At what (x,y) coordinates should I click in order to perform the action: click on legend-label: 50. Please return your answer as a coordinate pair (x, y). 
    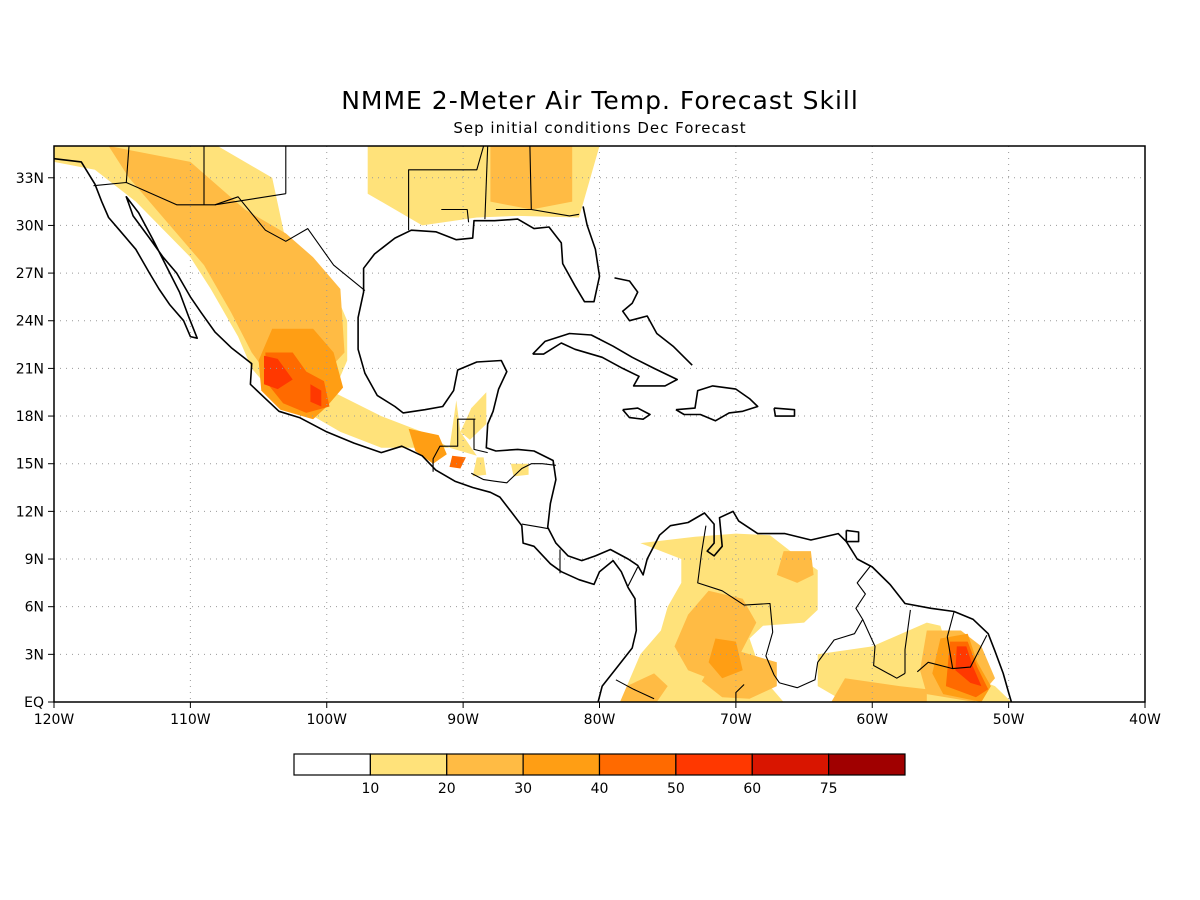
    Looking at the image, I should click on (676, 789).